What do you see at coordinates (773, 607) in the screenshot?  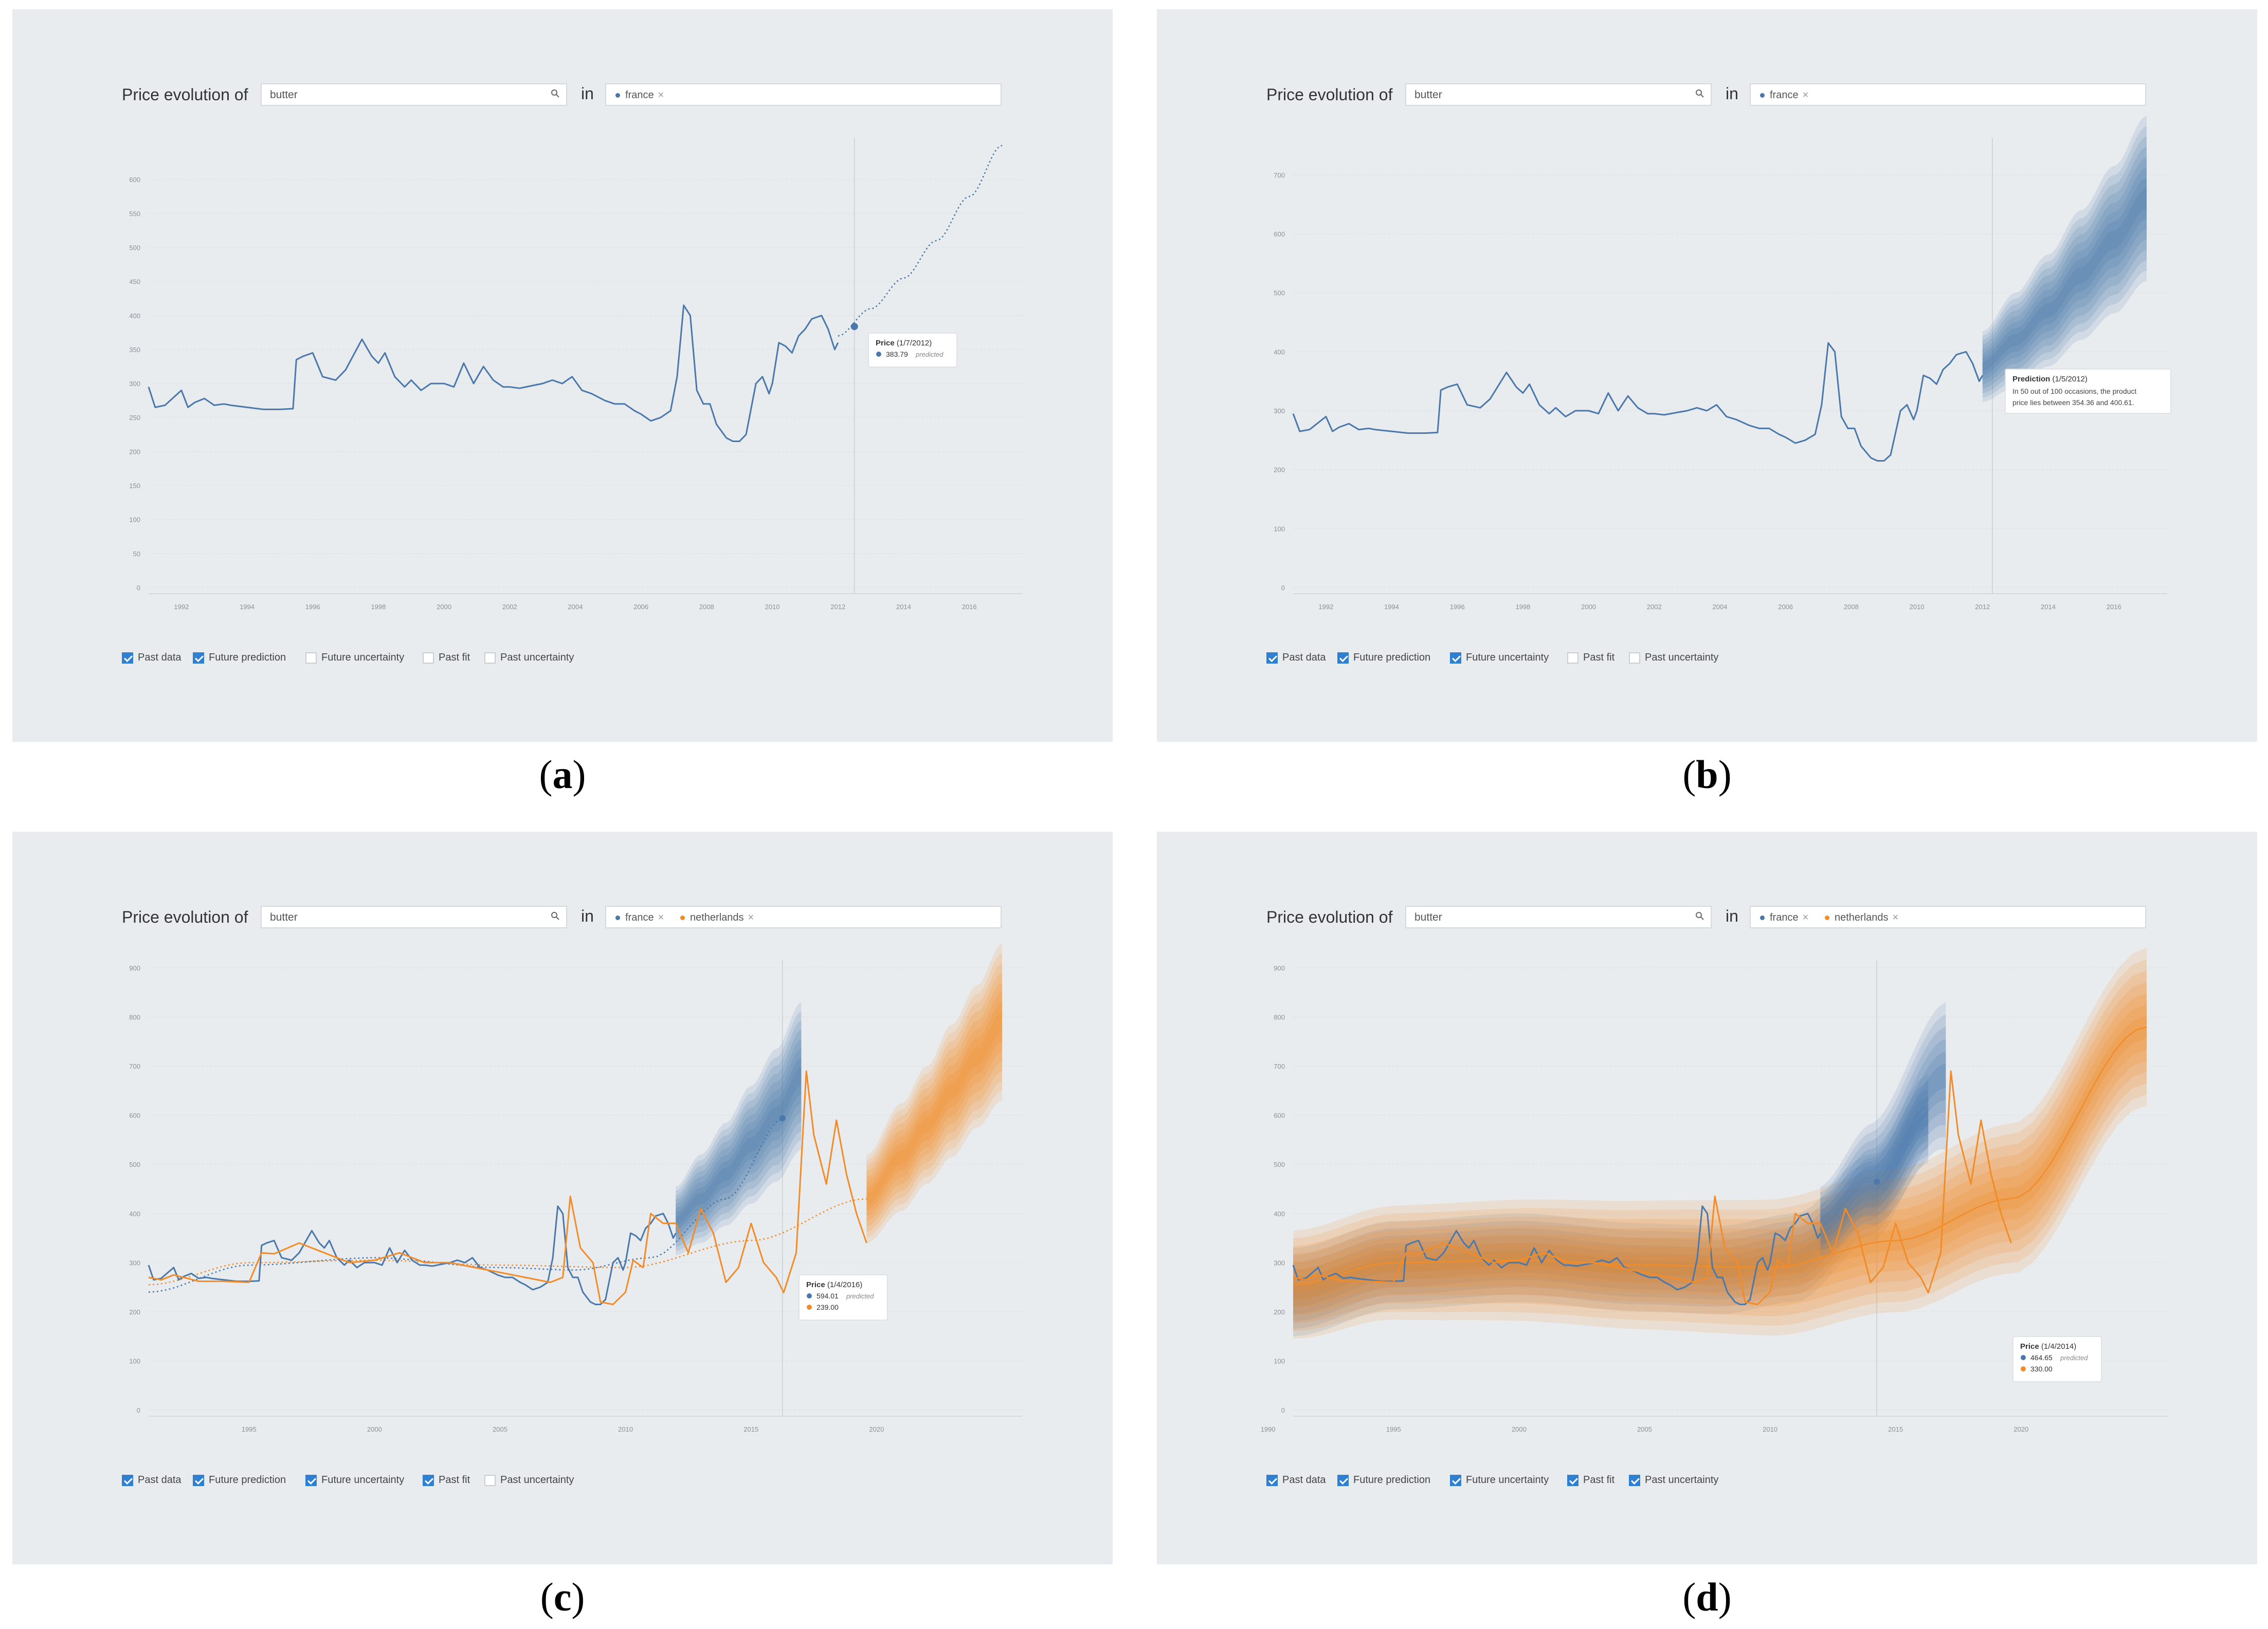 I see `x-tick-label: 2010` at bounding box center [773, 607].